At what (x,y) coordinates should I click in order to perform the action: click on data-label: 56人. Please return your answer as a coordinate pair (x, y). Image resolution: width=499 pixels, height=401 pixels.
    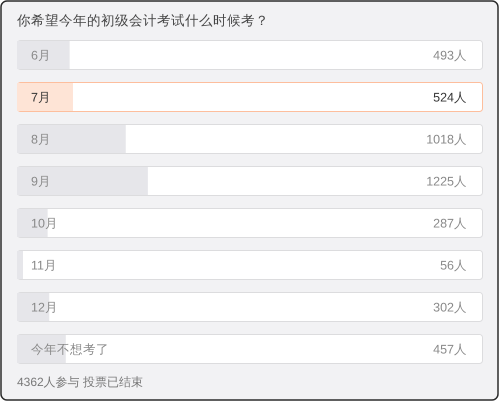
    Looking at the image, I should click on (453, 265).